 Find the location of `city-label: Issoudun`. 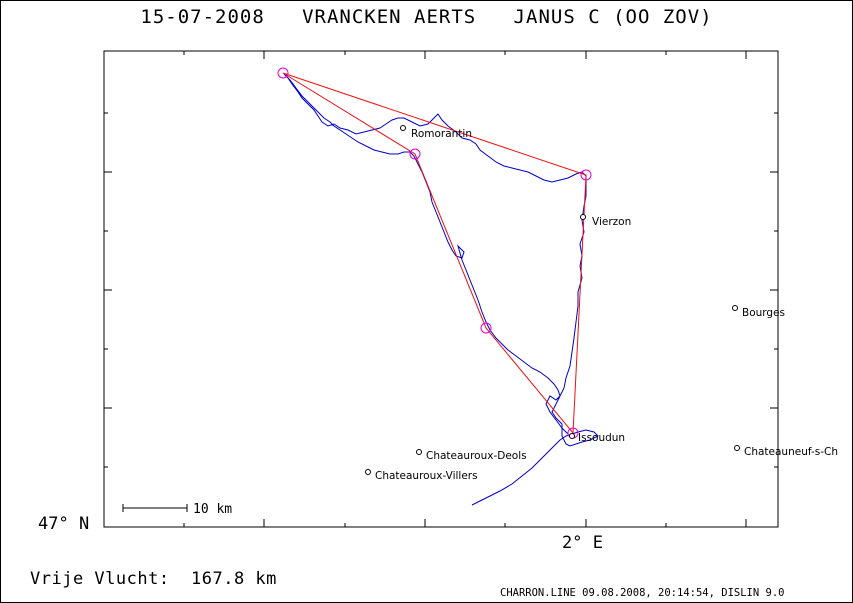

city-label: Issoudun is located at coordinates (601, 438).